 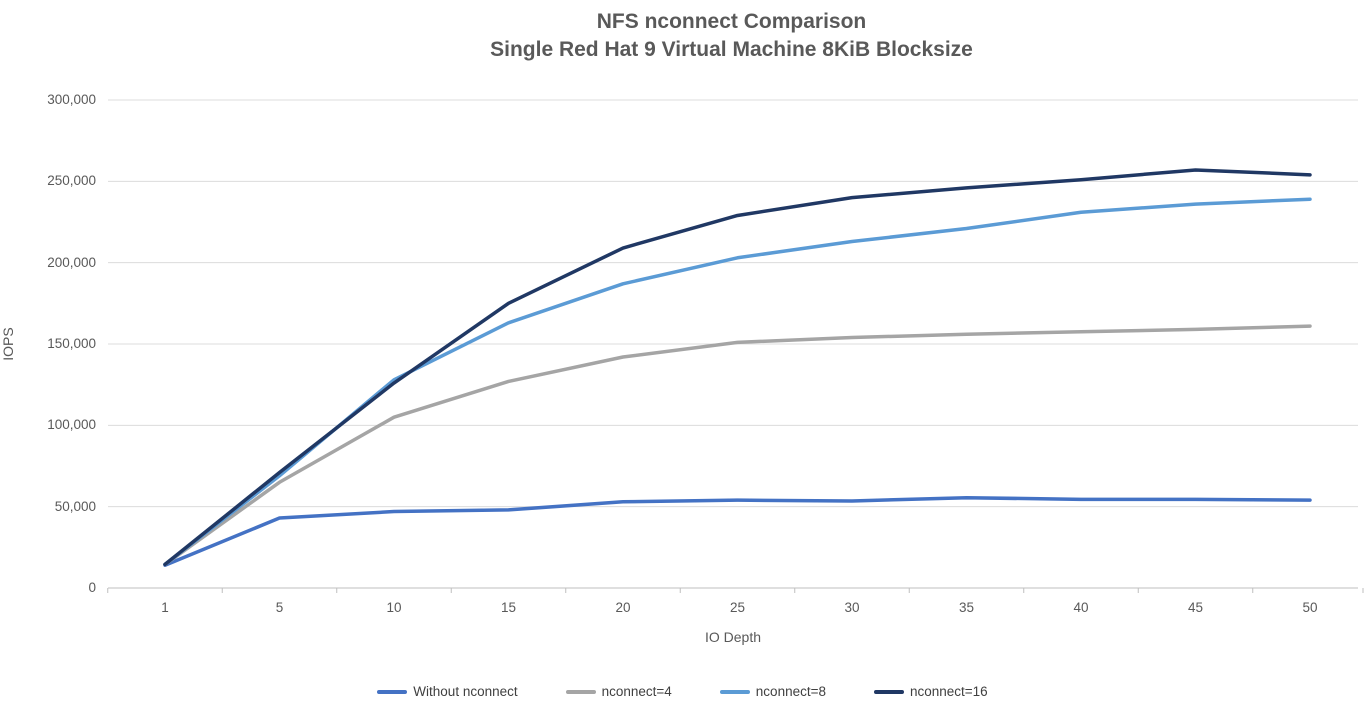 What do you see at coordinates (279, 607) in the screenshot?
I see `x-tick-label: 5` at bounding box center [279, 607].